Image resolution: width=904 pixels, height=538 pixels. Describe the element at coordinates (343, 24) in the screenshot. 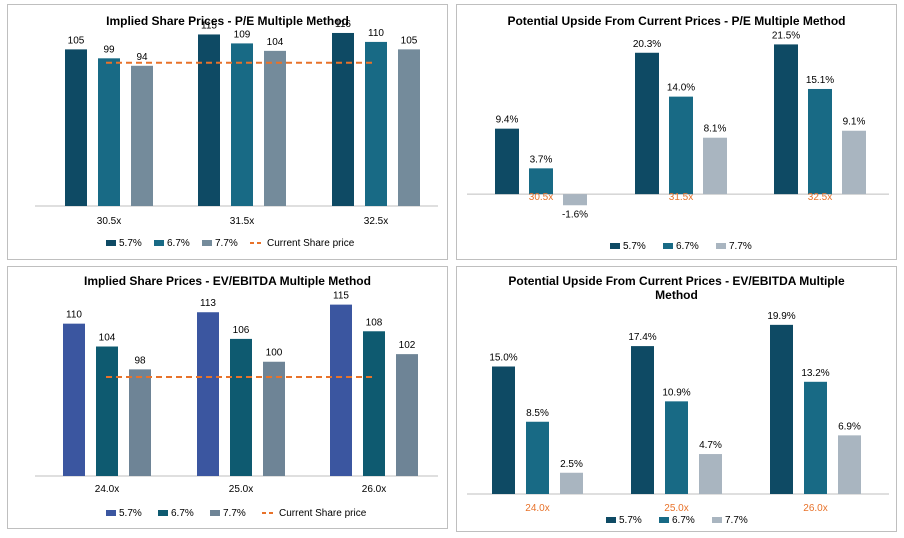

I see `data-label: 116` at that location.